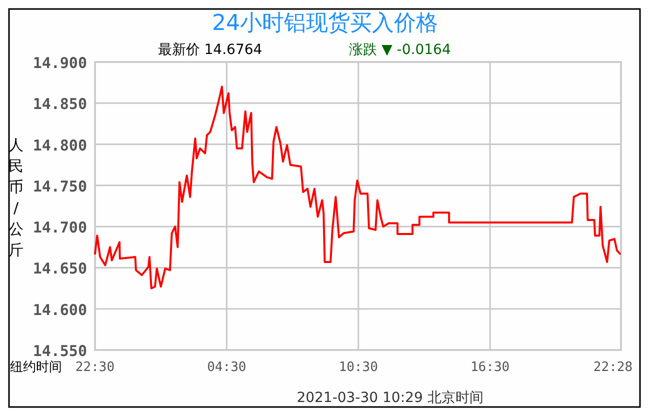 The height and width of the screenshot is (417, 651). I want to click on chart-title: 24小时铝现货买入价格, so click(325, 23).